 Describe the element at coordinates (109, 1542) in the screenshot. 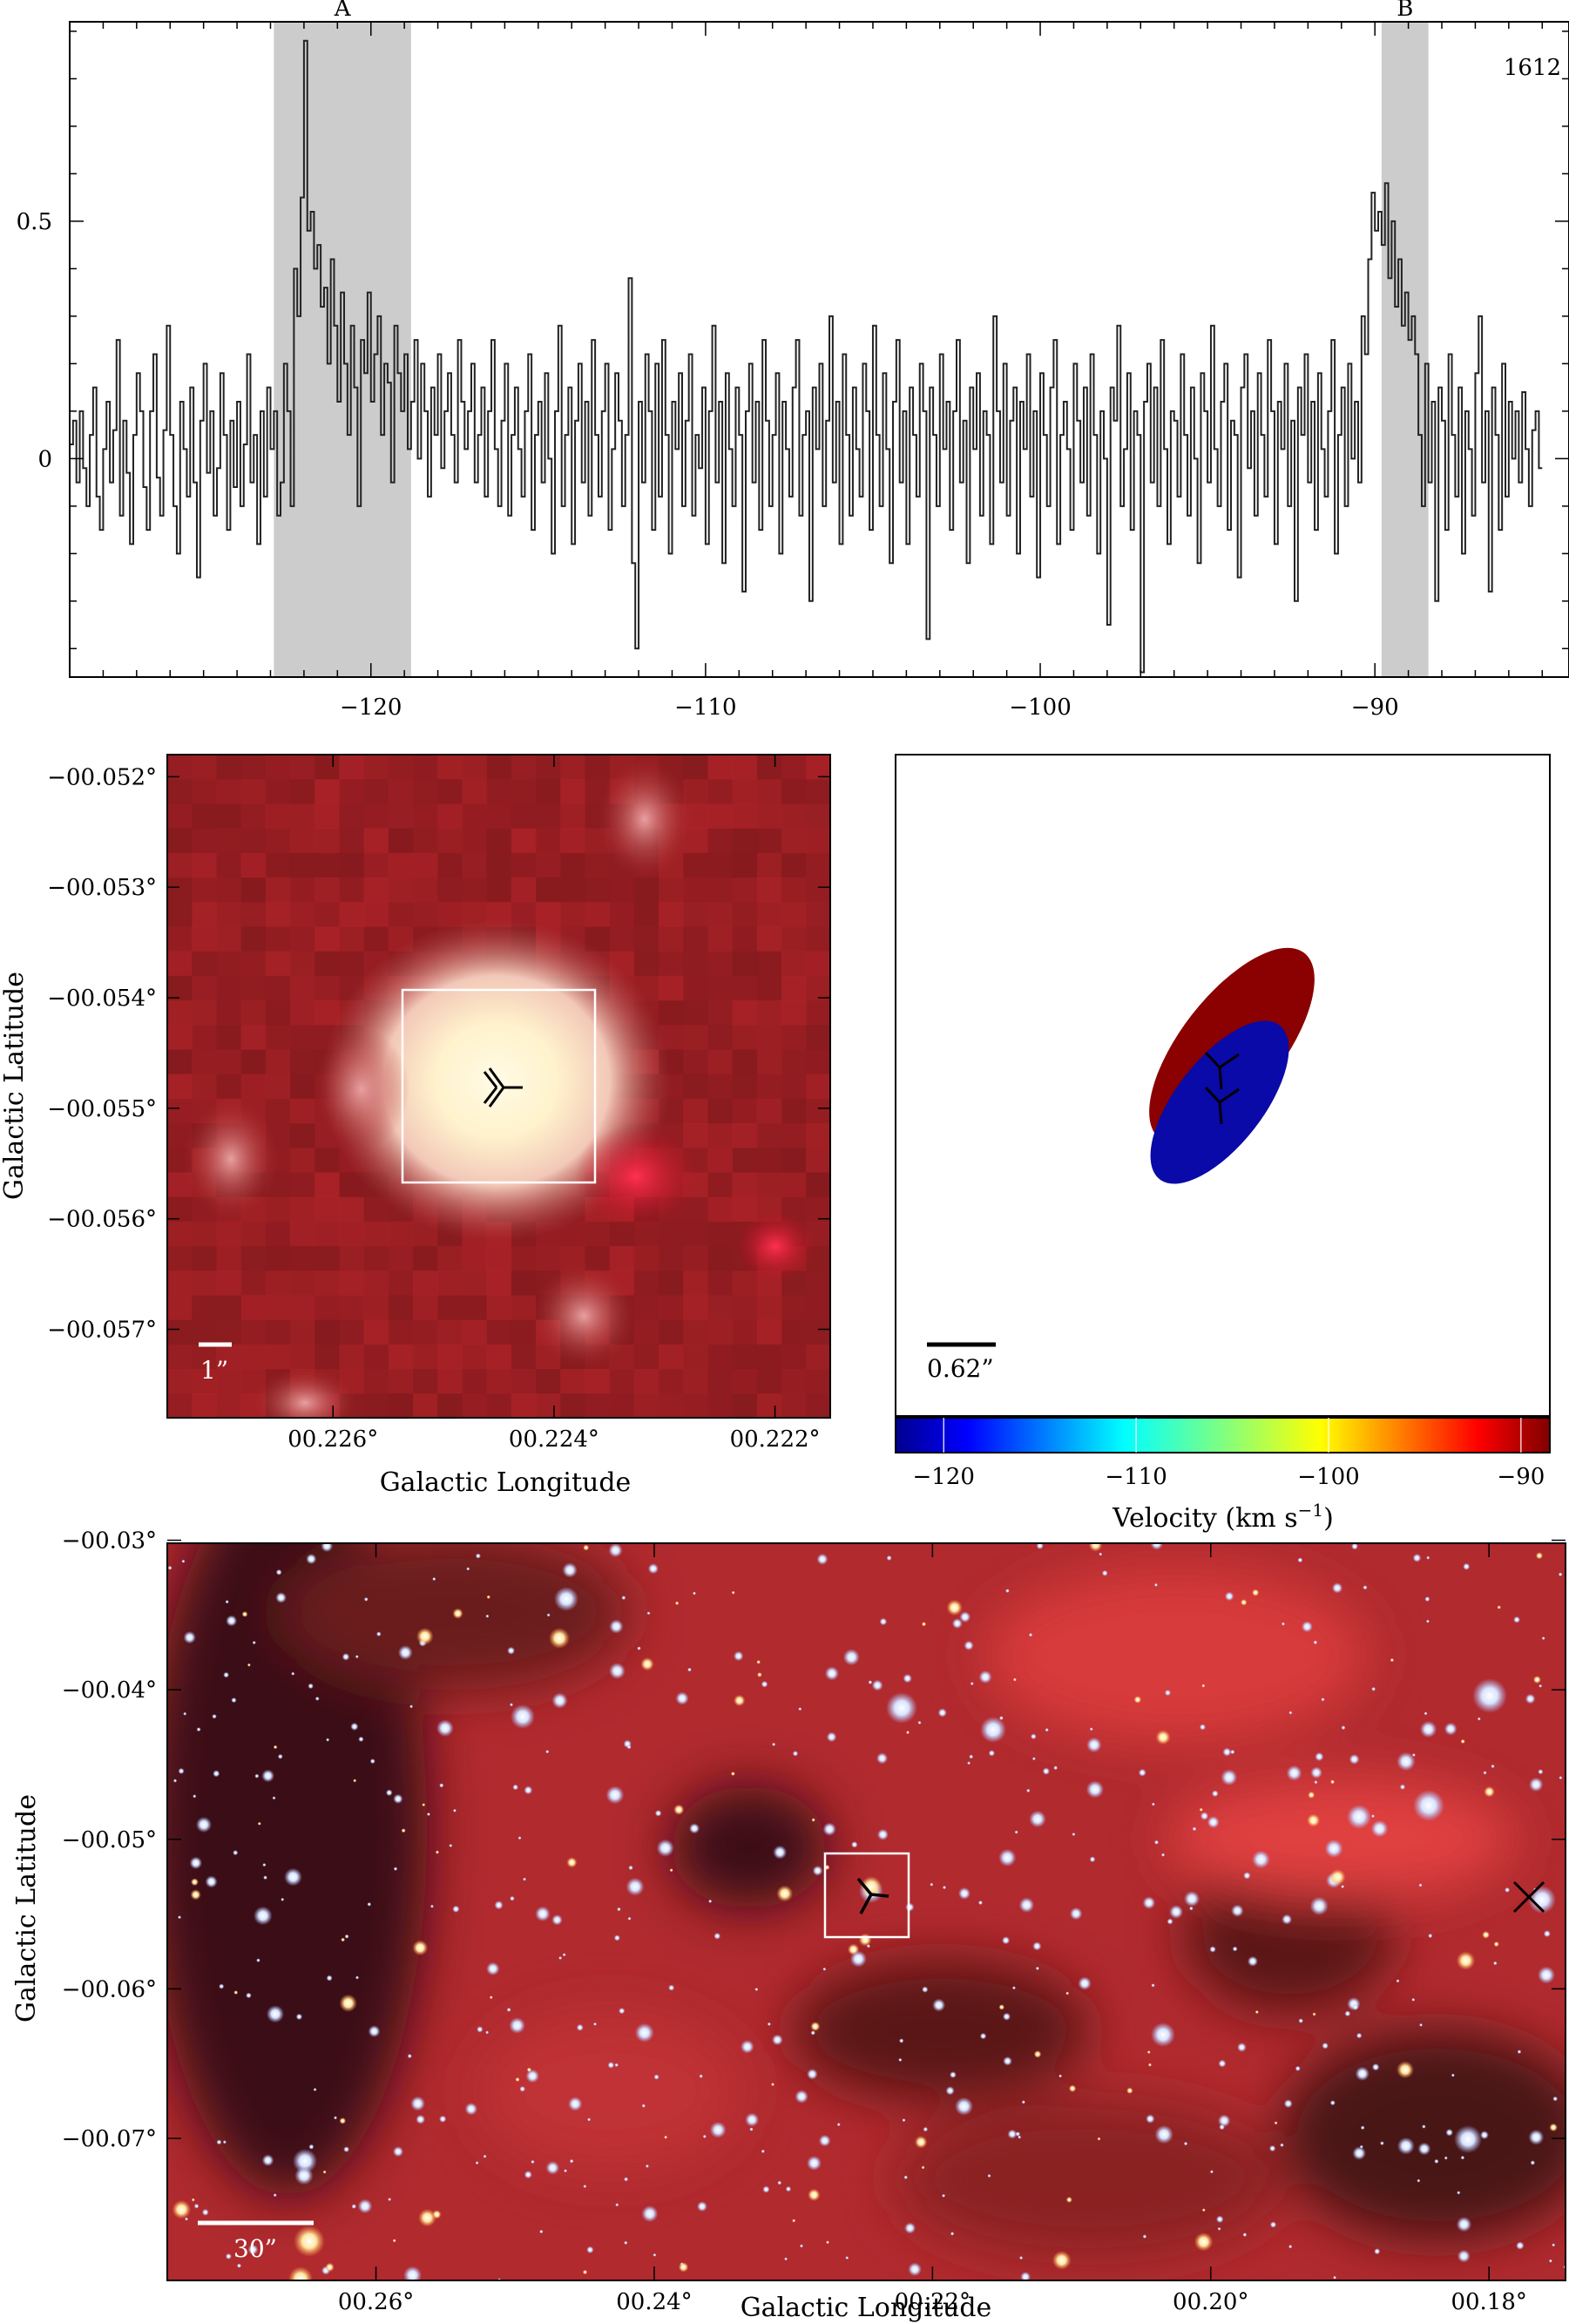

I see `wide-y-tick-label: −00.03°` at that location.